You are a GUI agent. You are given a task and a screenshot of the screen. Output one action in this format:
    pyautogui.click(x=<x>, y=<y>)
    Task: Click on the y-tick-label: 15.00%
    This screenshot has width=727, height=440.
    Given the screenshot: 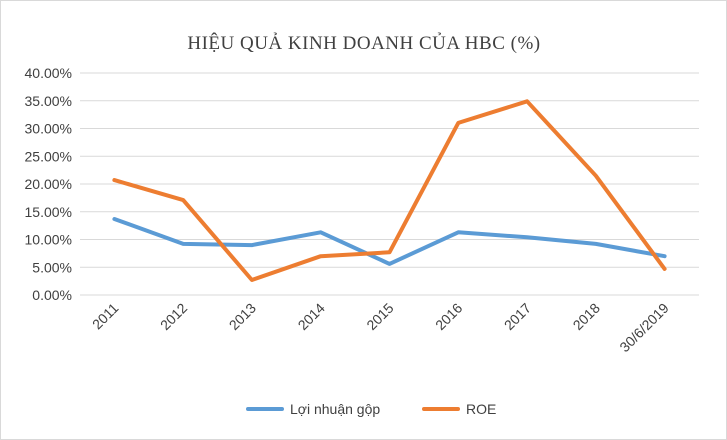 What is the action you would take?
    pyautogui.click(x=48, y=212)
    